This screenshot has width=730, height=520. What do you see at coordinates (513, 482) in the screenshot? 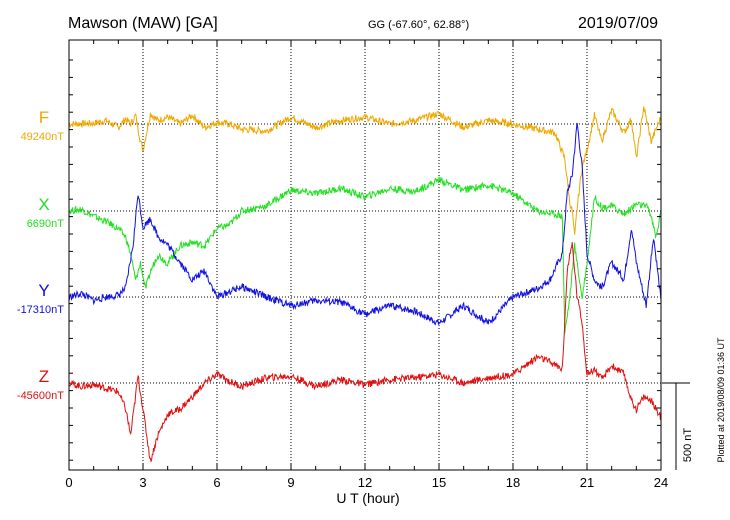
I see `x-tick-label: 18` at bounding box center [513, 482].